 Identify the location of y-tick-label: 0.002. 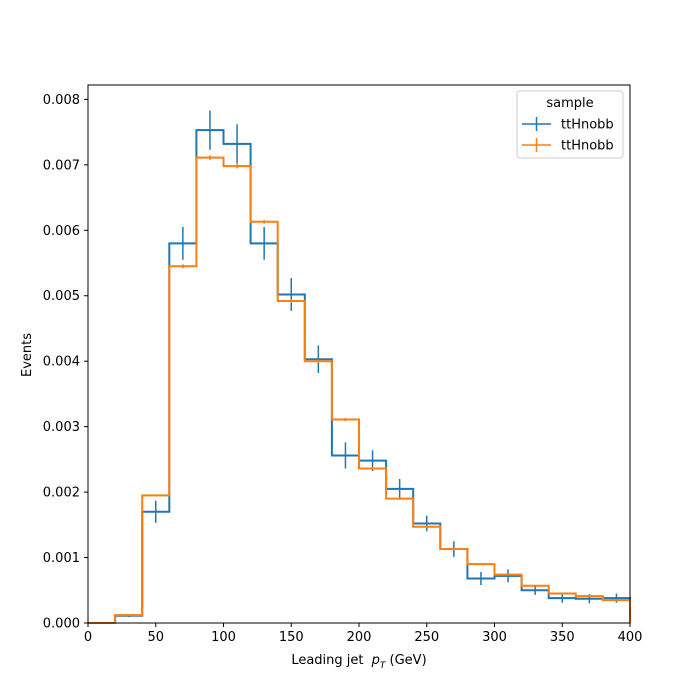
(61, 493).